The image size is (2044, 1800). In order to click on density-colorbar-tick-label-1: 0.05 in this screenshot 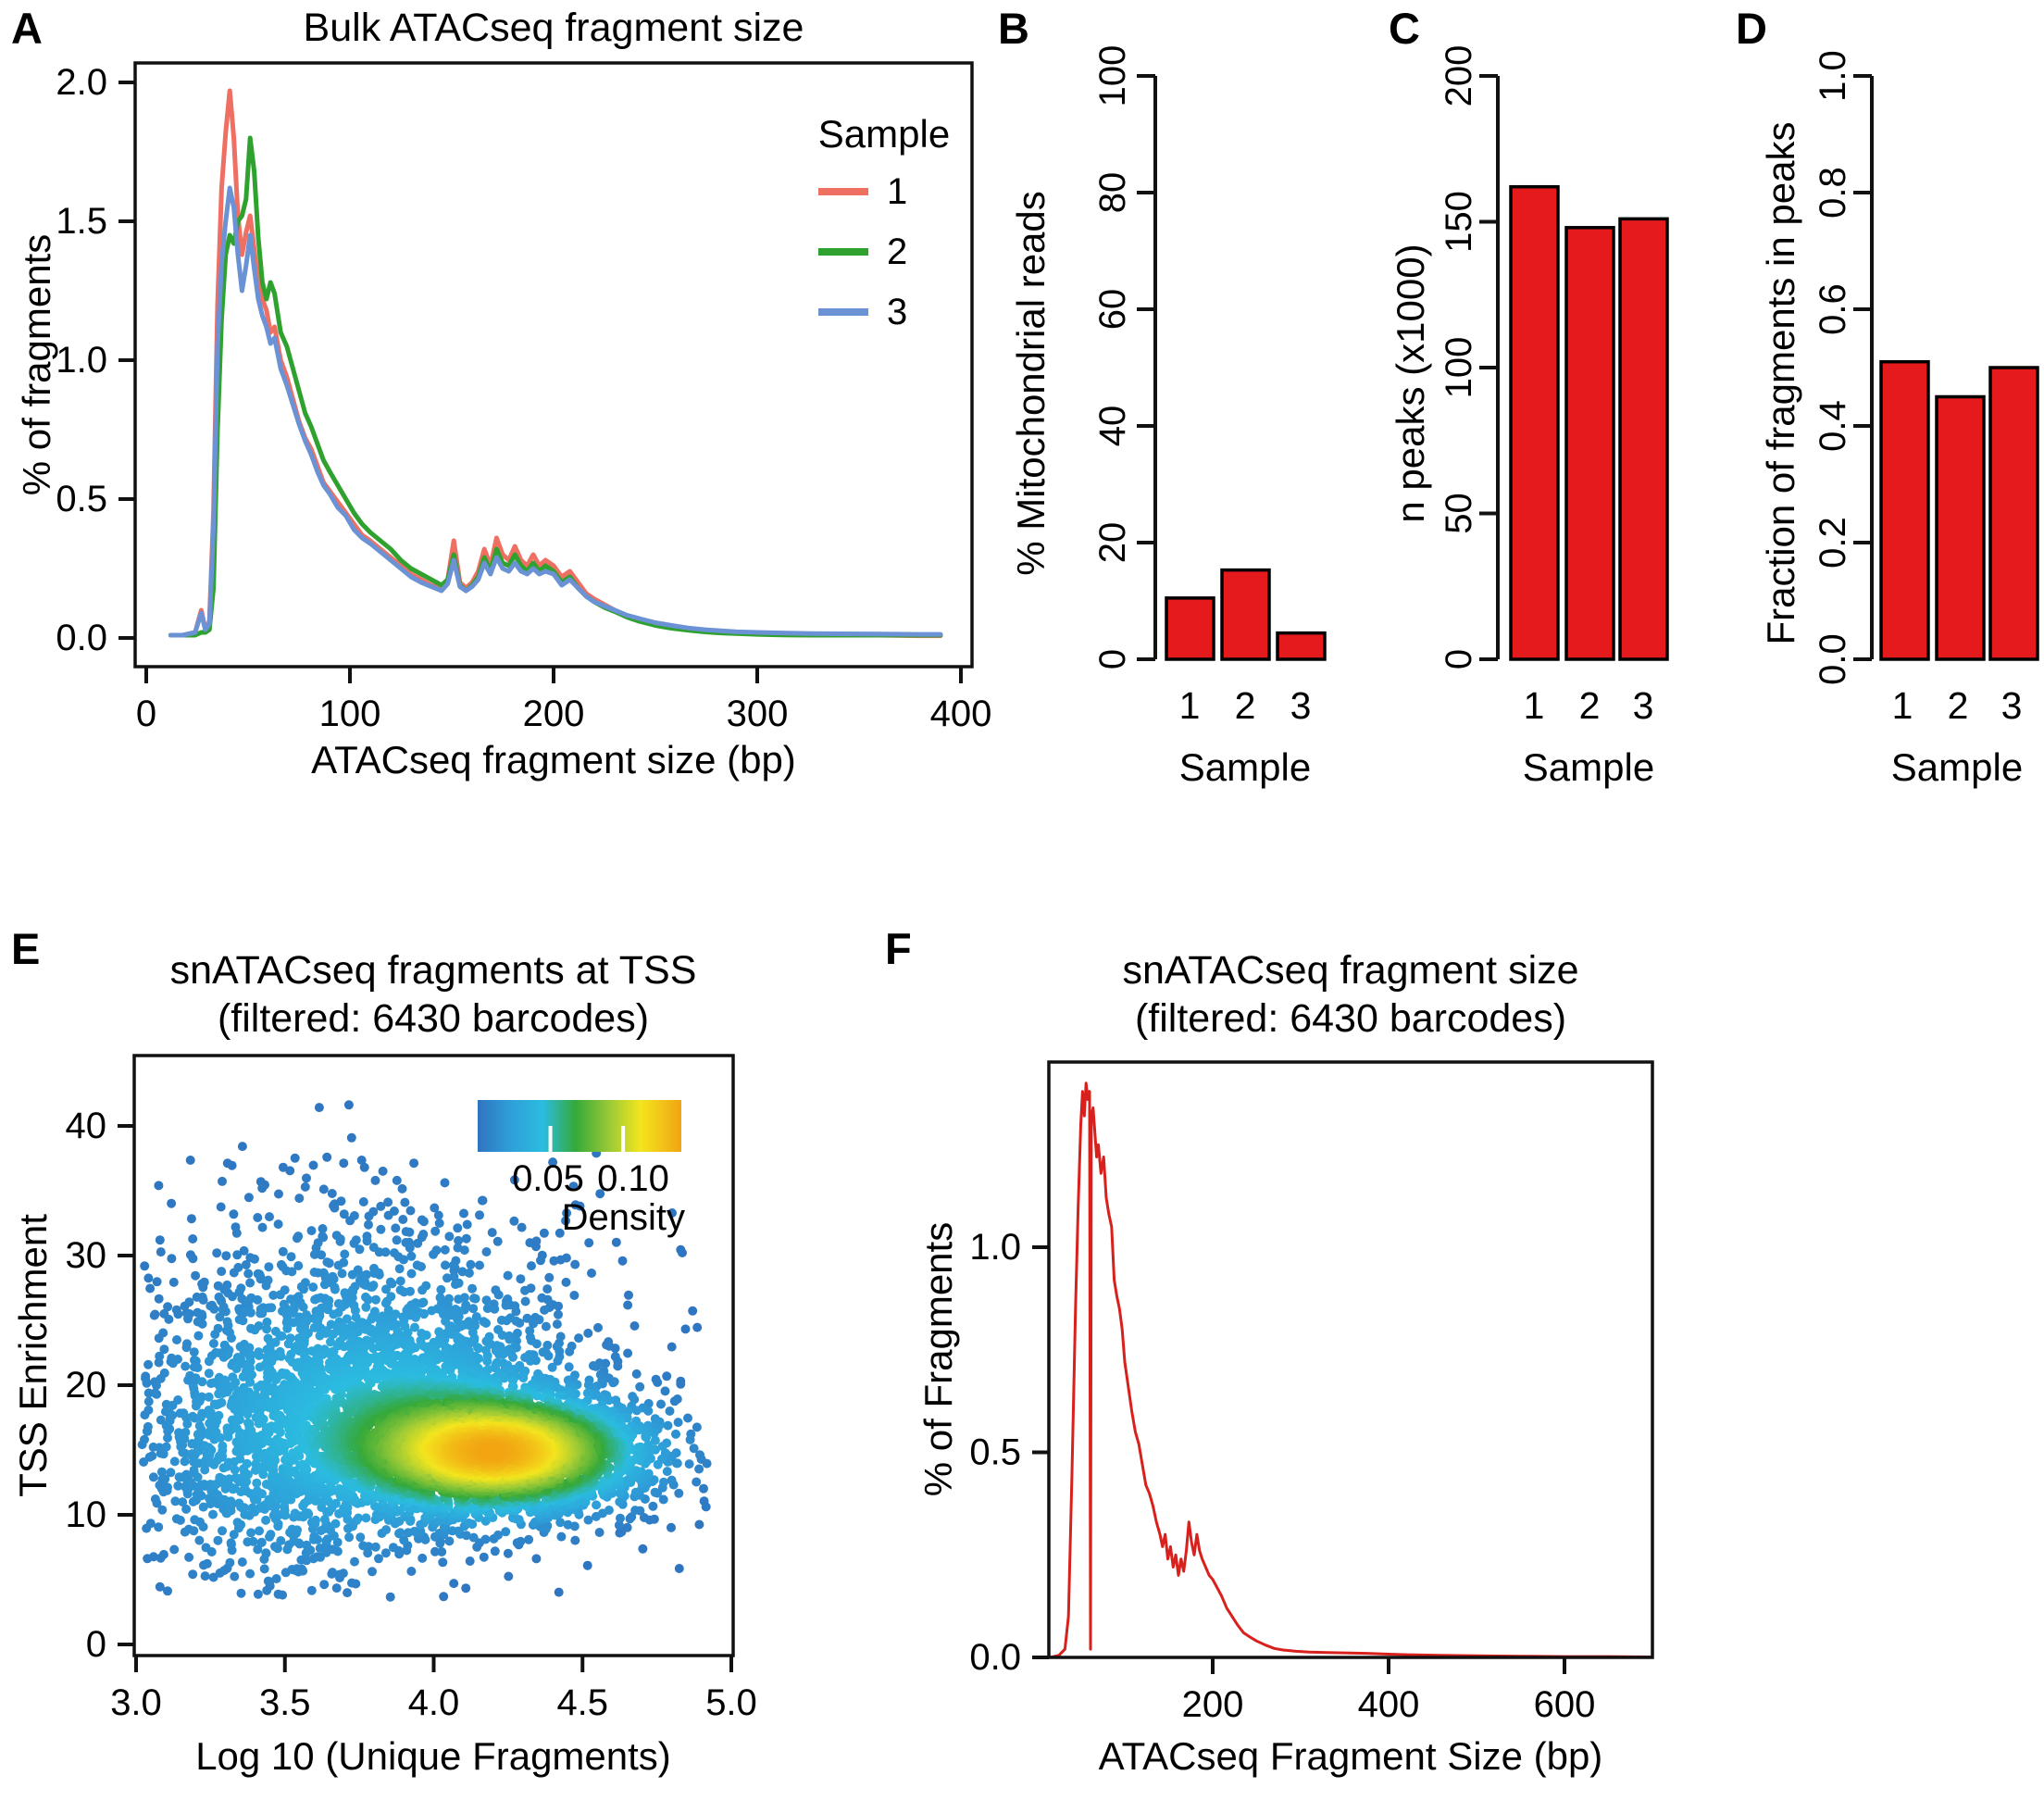, I will do `click(548, 1178)`.